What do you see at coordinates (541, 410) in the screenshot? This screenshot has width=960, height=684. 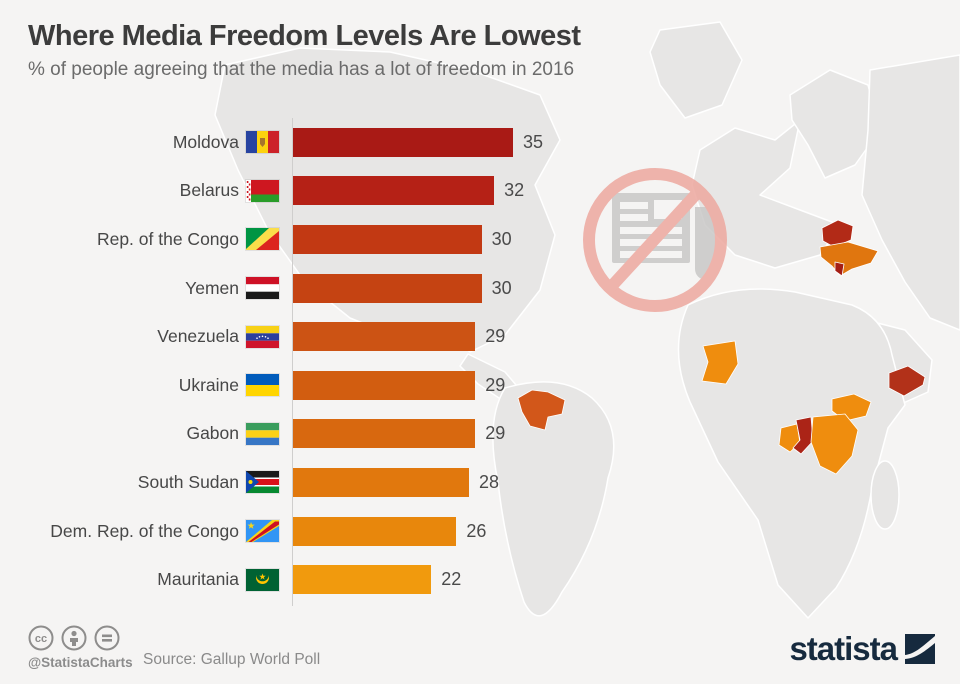 I see `map-highlight-venezuela` at bounding box center [541, 410].